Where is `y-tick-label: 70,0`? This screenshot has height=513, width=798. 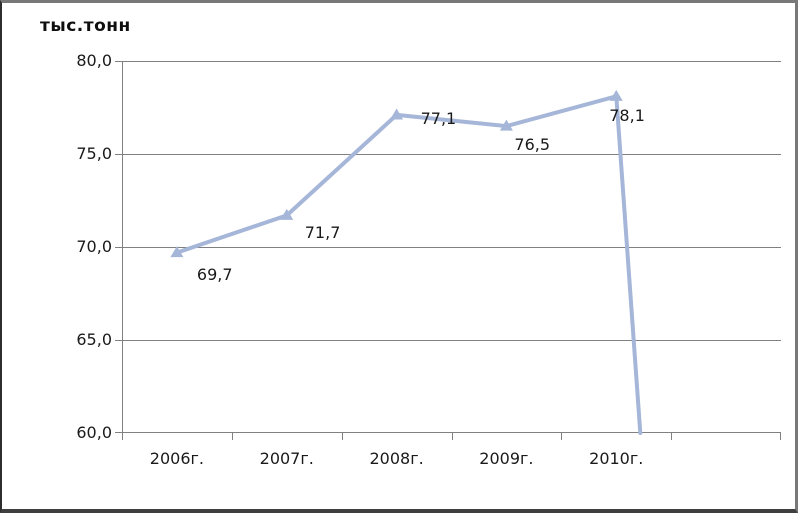
y-tick-label: 70,0 is located at coordinates (94, 246).